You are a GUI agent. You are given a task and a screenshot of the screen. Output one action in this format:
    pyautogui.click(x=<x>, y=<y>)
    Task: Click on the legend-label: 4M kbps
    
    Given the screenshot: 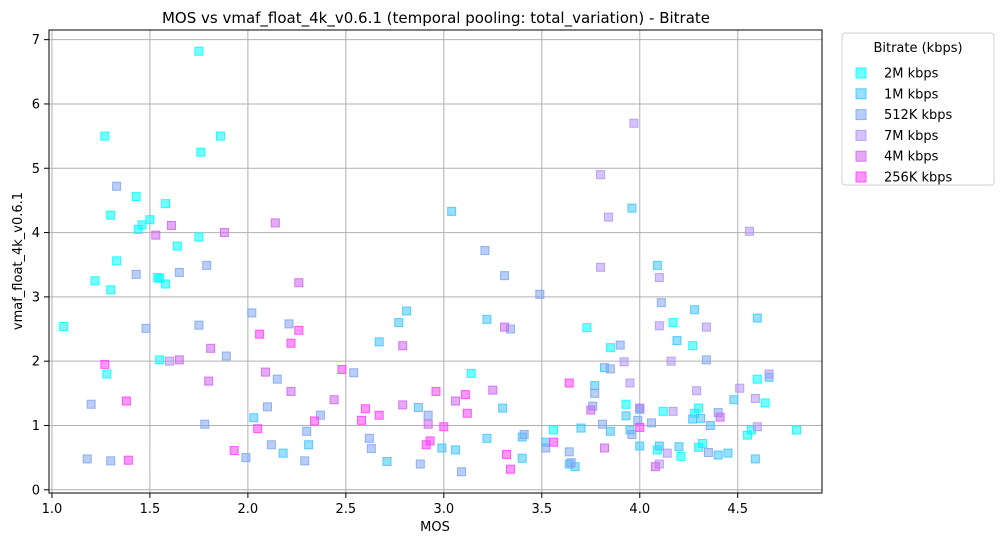 What is the action you would take?
    pyautogui.click(x=911, y=157)
    